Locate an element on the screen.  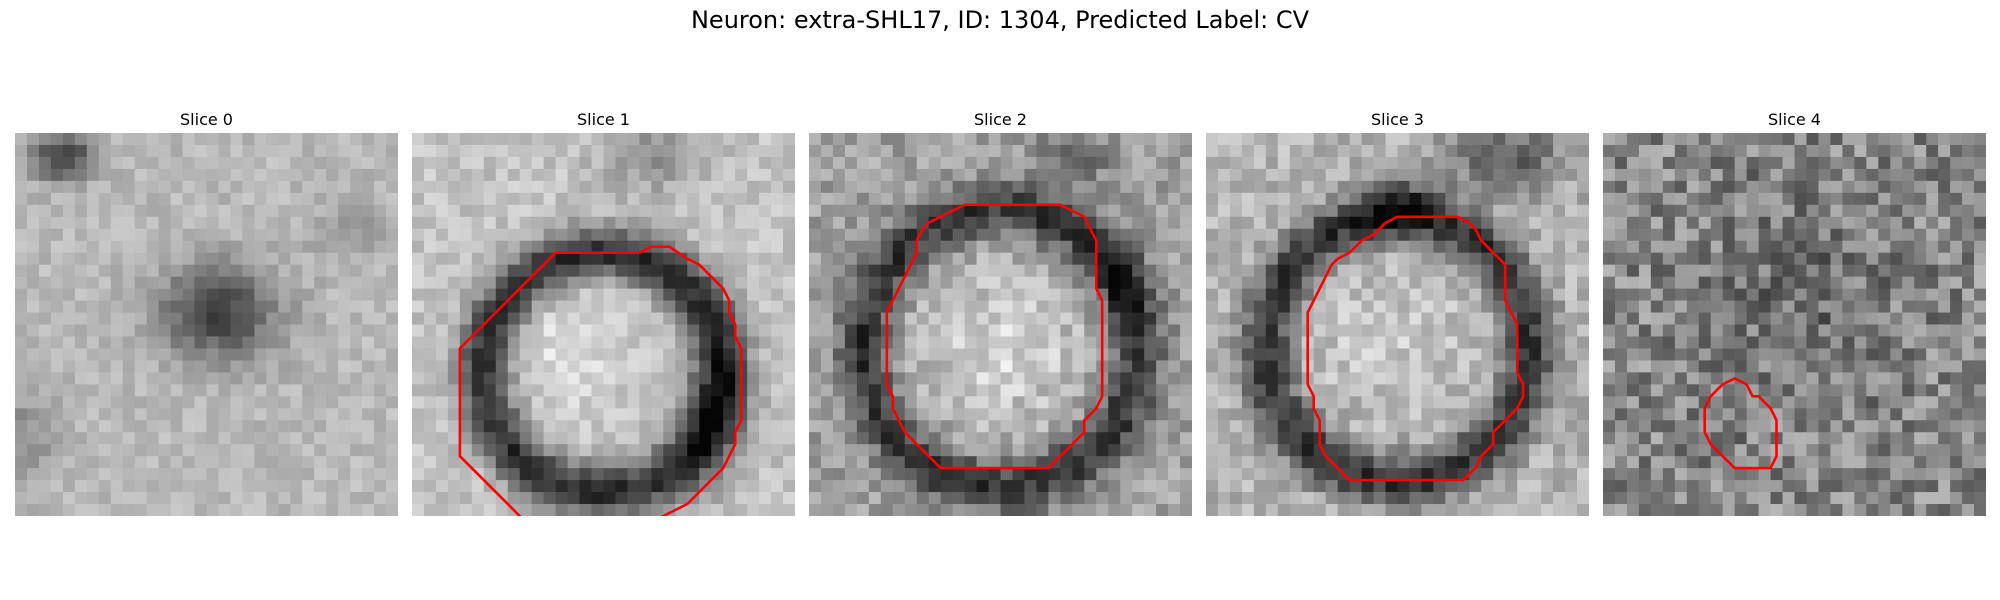
slice-title: Slice 3 is located at coordinates (1397, 119).